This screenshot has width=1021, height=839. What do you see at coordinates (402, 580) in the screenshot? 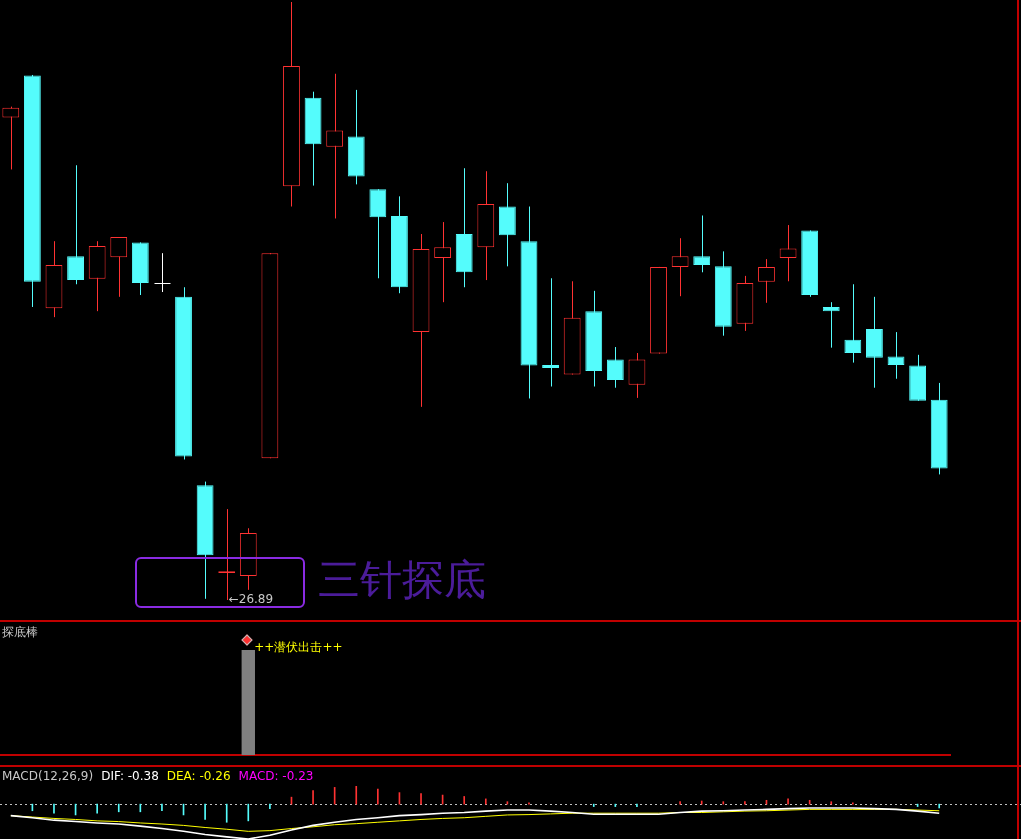
I see `annotation: 三针探底` at bounding box center [402, 580].